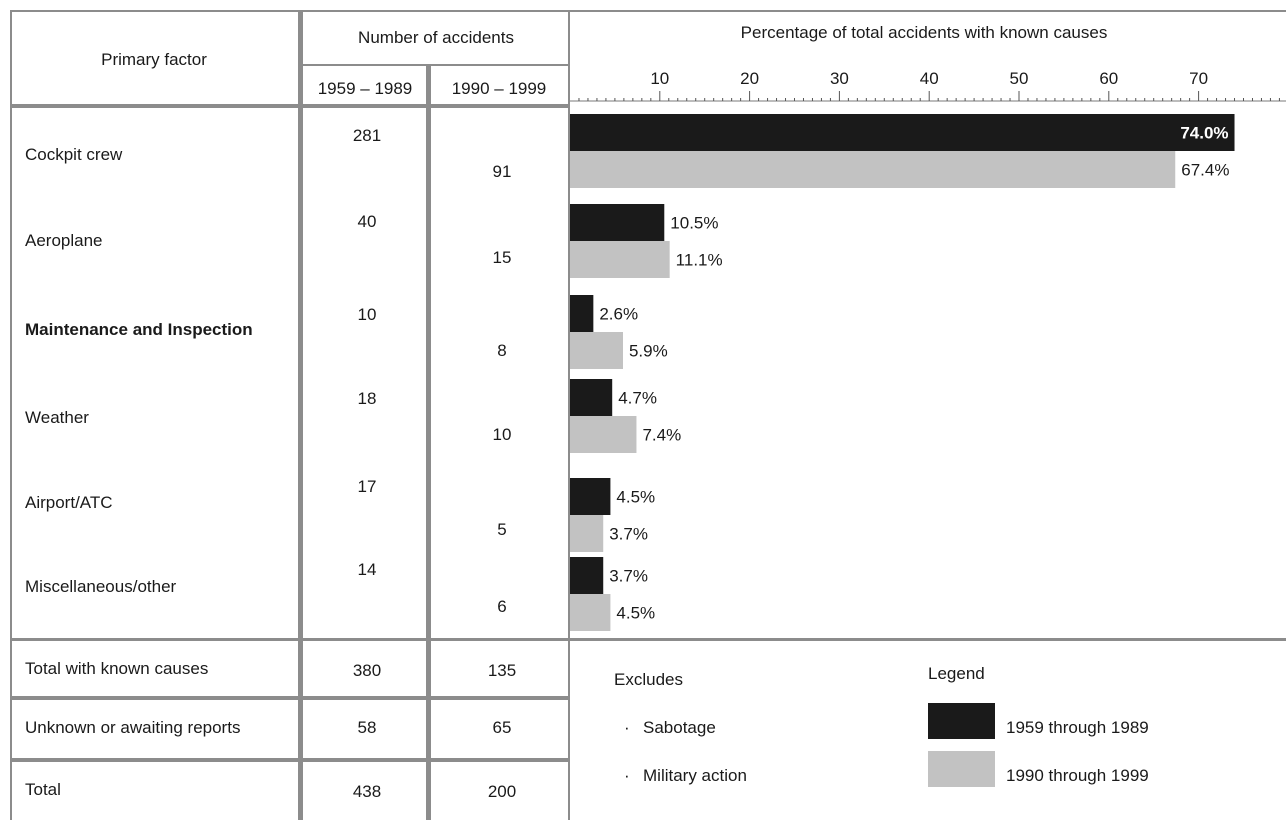  What do you see at coordinates (956, 673) in the screenshot?
I see `legend-title: Legend` at bounding box center [956, 673].